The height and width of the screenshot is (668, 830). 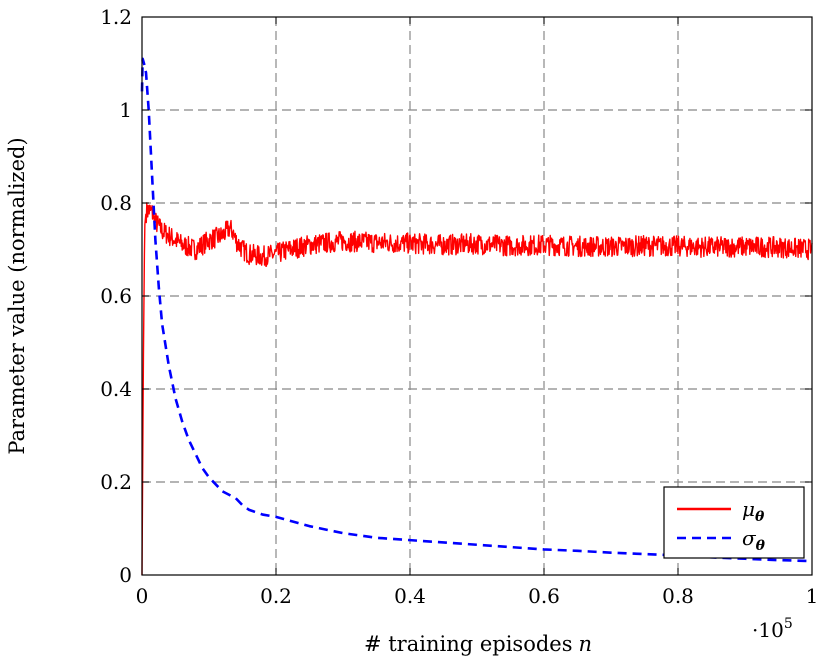 What do you see at coordinates (116, 482) in the screenshot?
I see `y-tick-label: 0.2` at bounding box center [116, 482].